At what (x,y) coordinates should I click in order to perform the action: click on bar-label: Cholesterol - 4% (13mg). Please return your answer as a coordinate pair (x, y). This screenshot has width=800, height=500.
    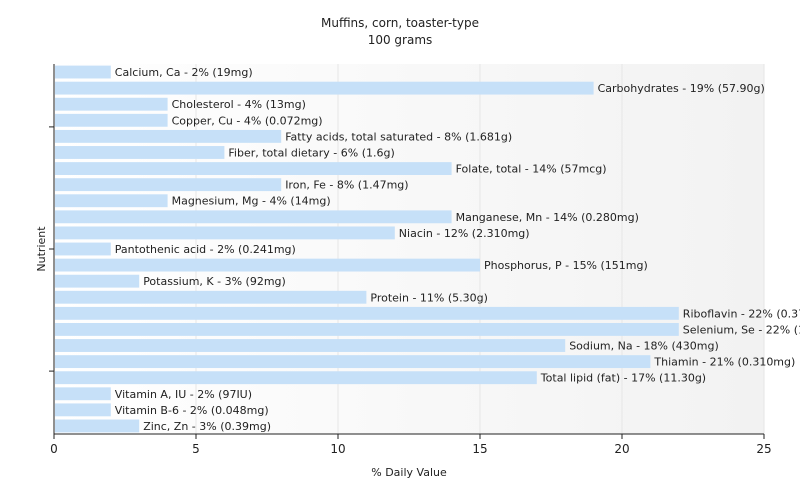
    Looking at the image, I should click on (239, 104).